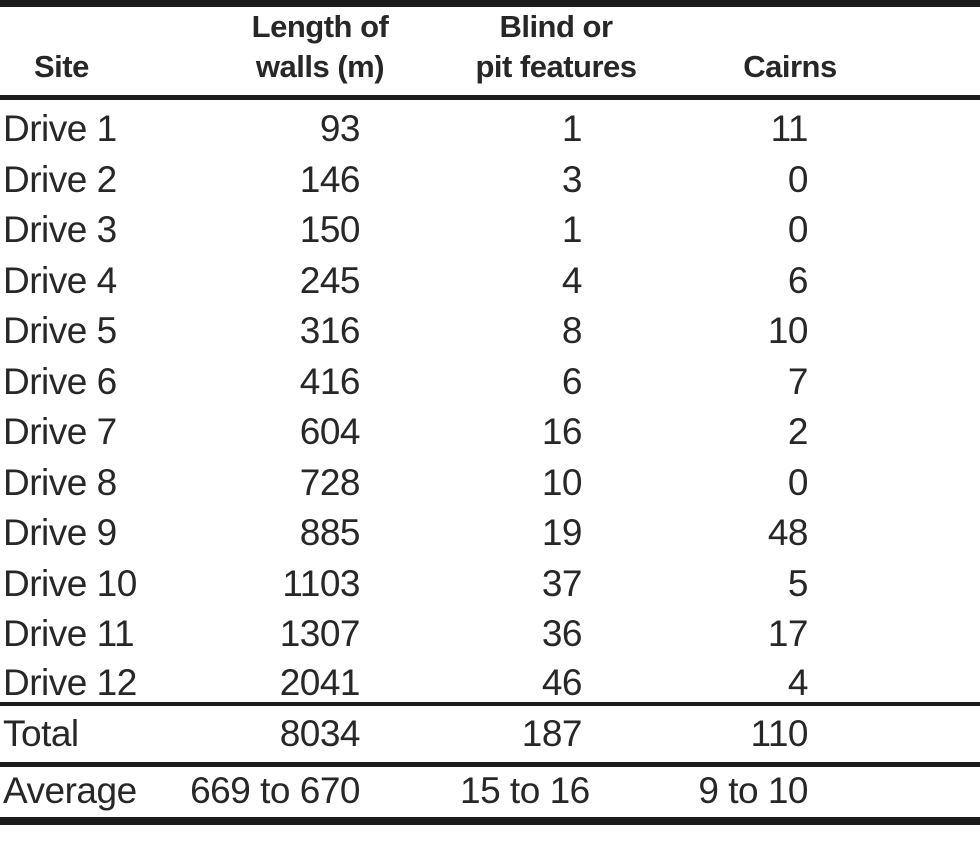  What do you see at coordinates (330, 280) in the screenshot?
I see `length-cell: 245` at bounding box center [330, 280].